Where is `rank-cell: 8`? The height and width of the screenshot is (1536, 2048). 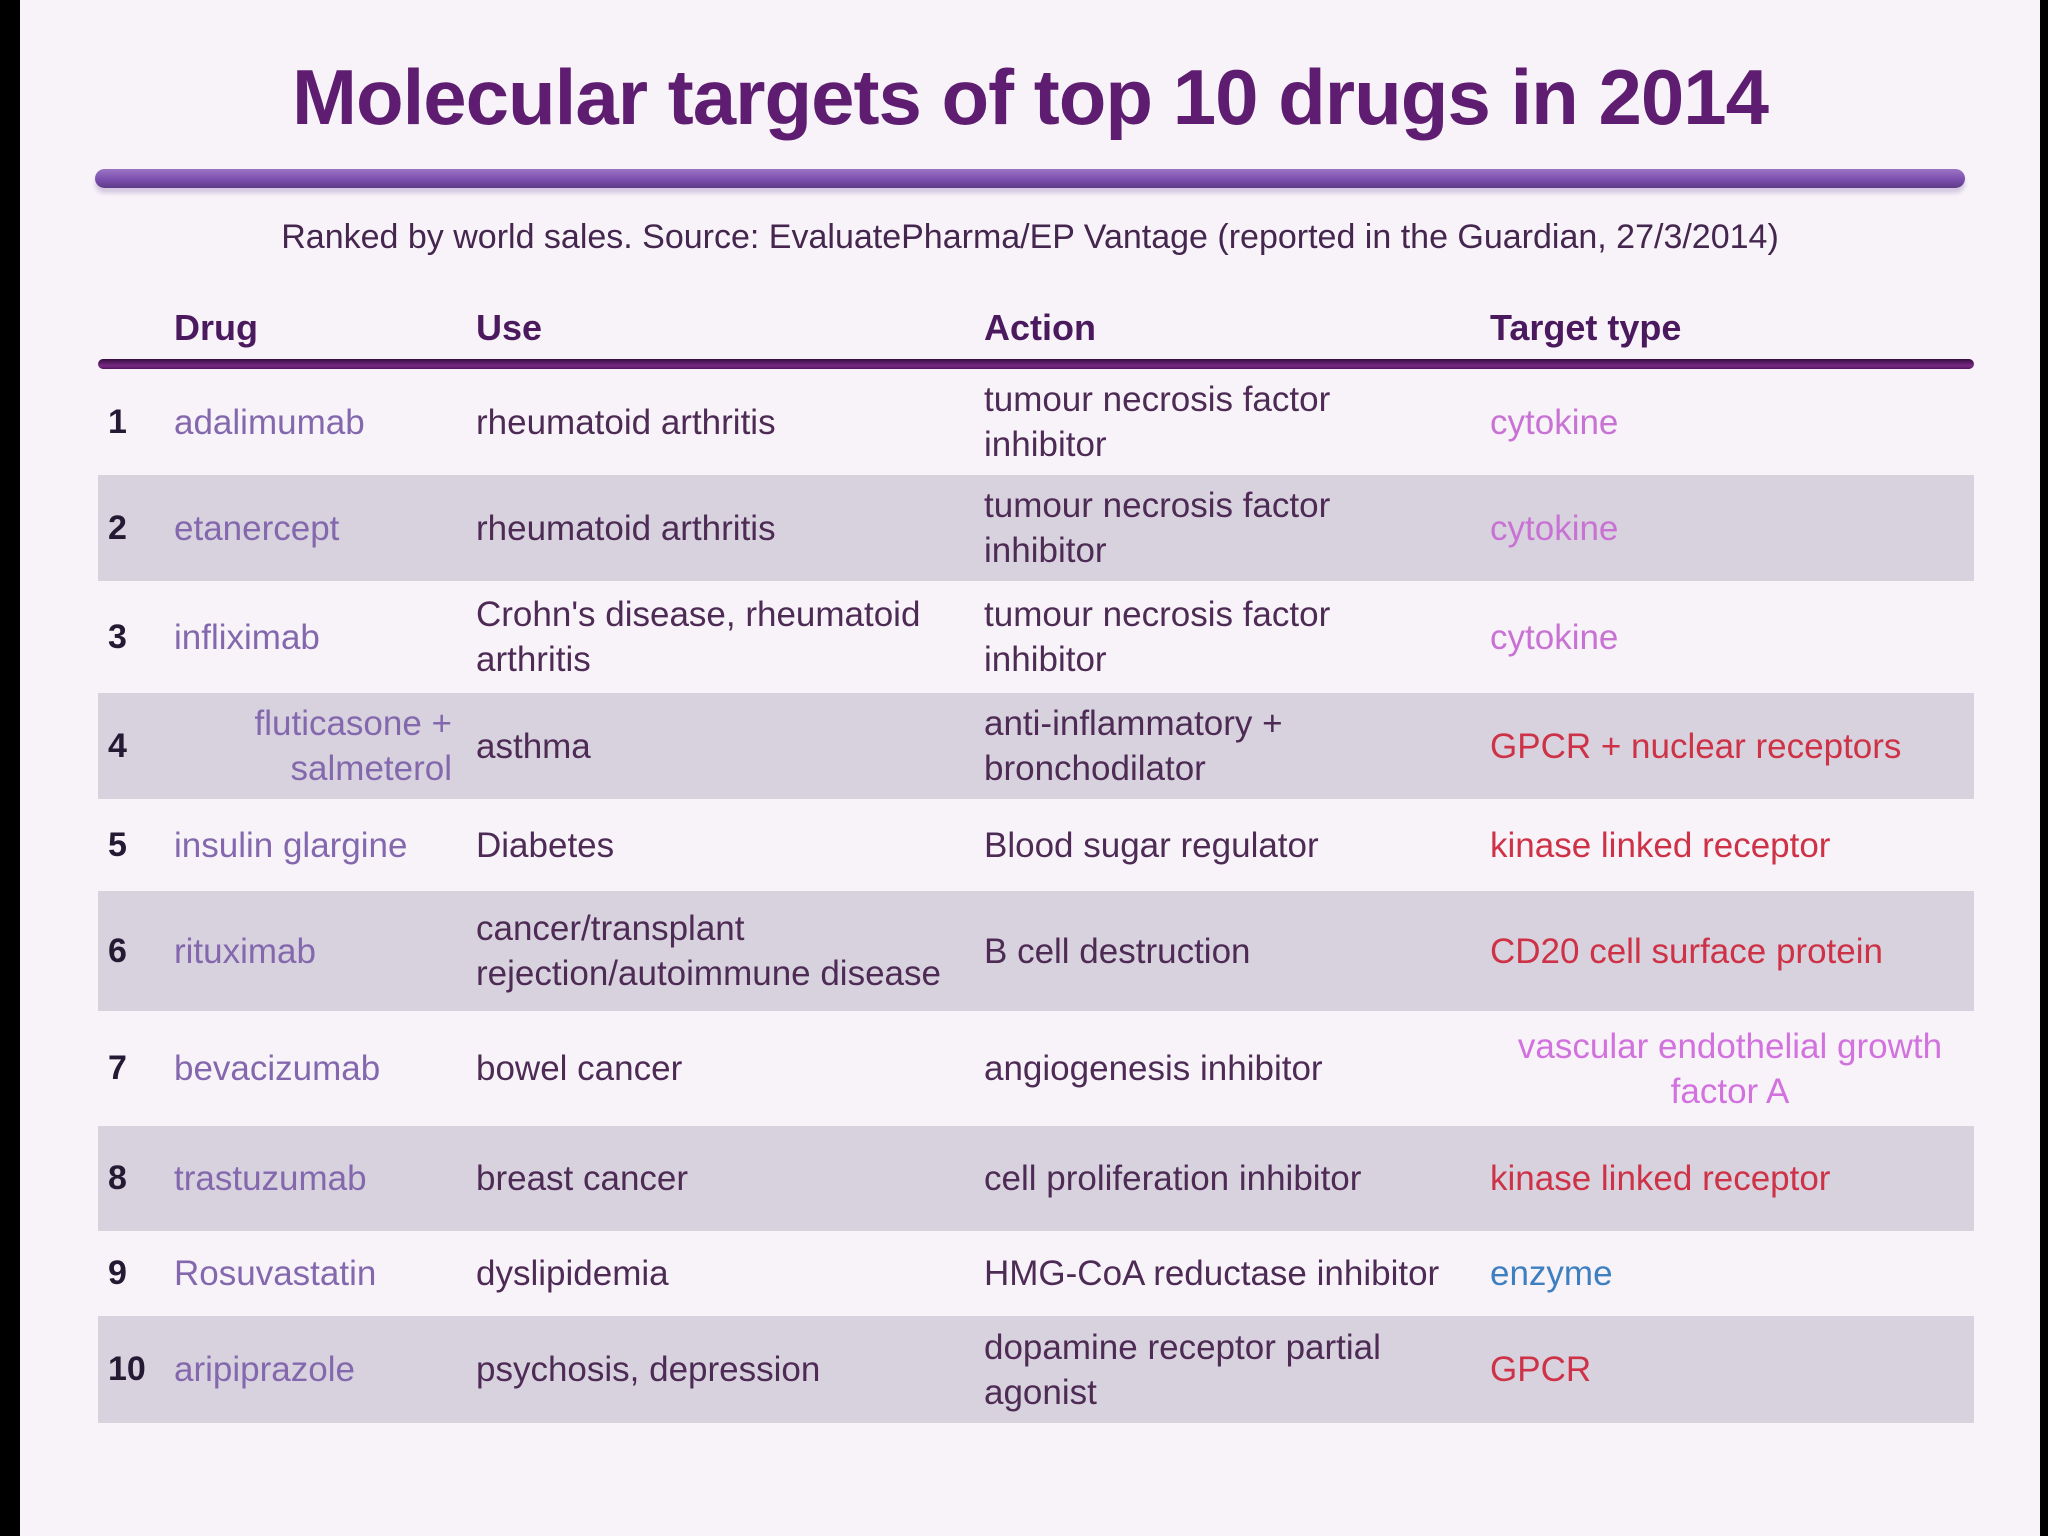
rank-cell: 8 is located at coordinates (117, 1178).